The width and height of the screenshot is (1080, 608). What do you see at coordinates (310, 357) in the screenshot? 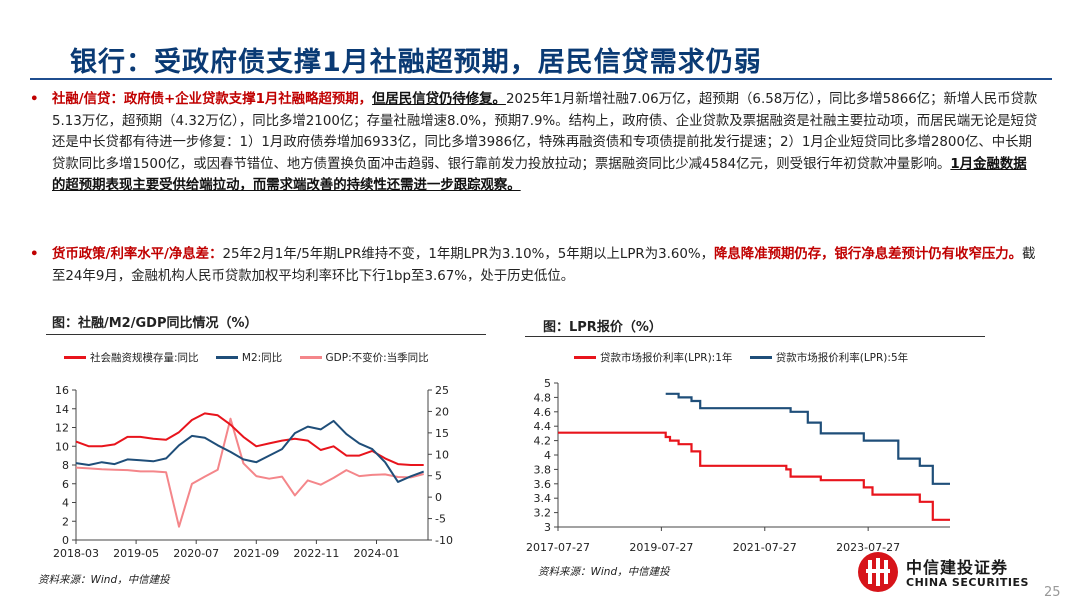
I see `legend-swatch-gdp` at bounding box center [310, 357].